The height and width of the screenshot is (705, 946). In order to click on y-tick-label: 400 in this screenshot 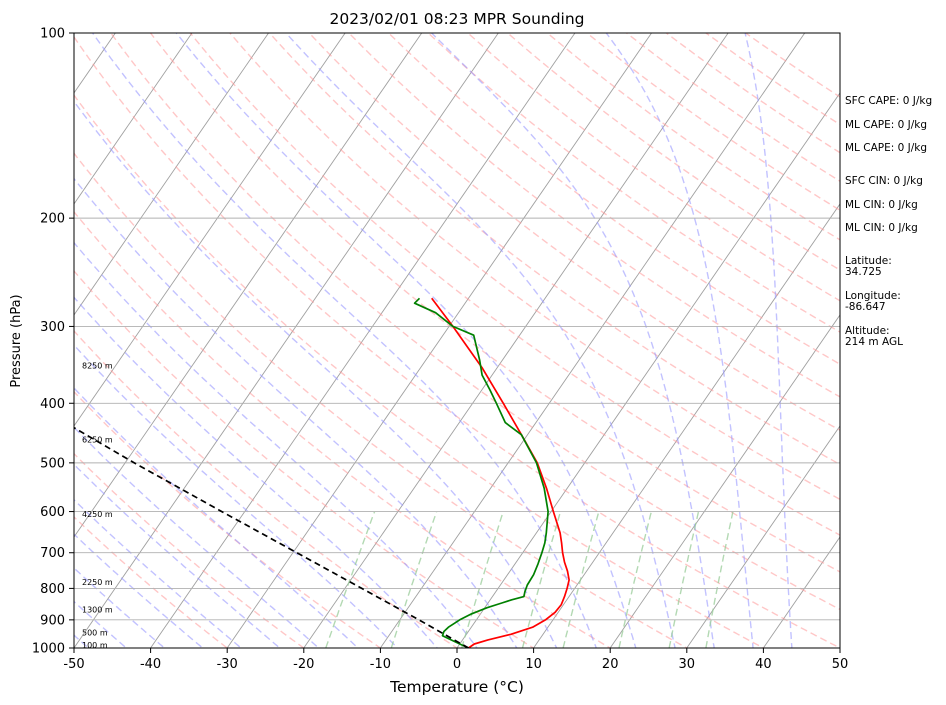, I will do `click(52, 404)`.